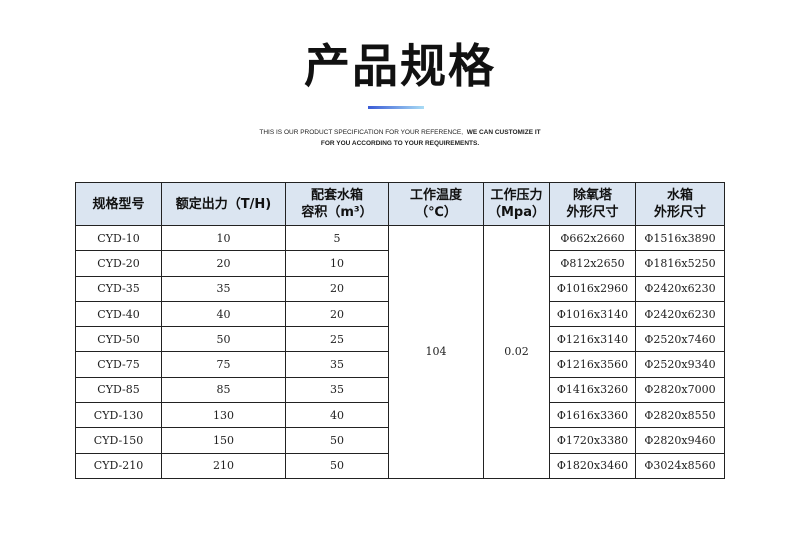 The height and width of the screenshot is (536, 800). Describe the element at coordinates (592, 339) in the screenshot. I see `deaerator-size-cell: Φ1216x3140` at that location.